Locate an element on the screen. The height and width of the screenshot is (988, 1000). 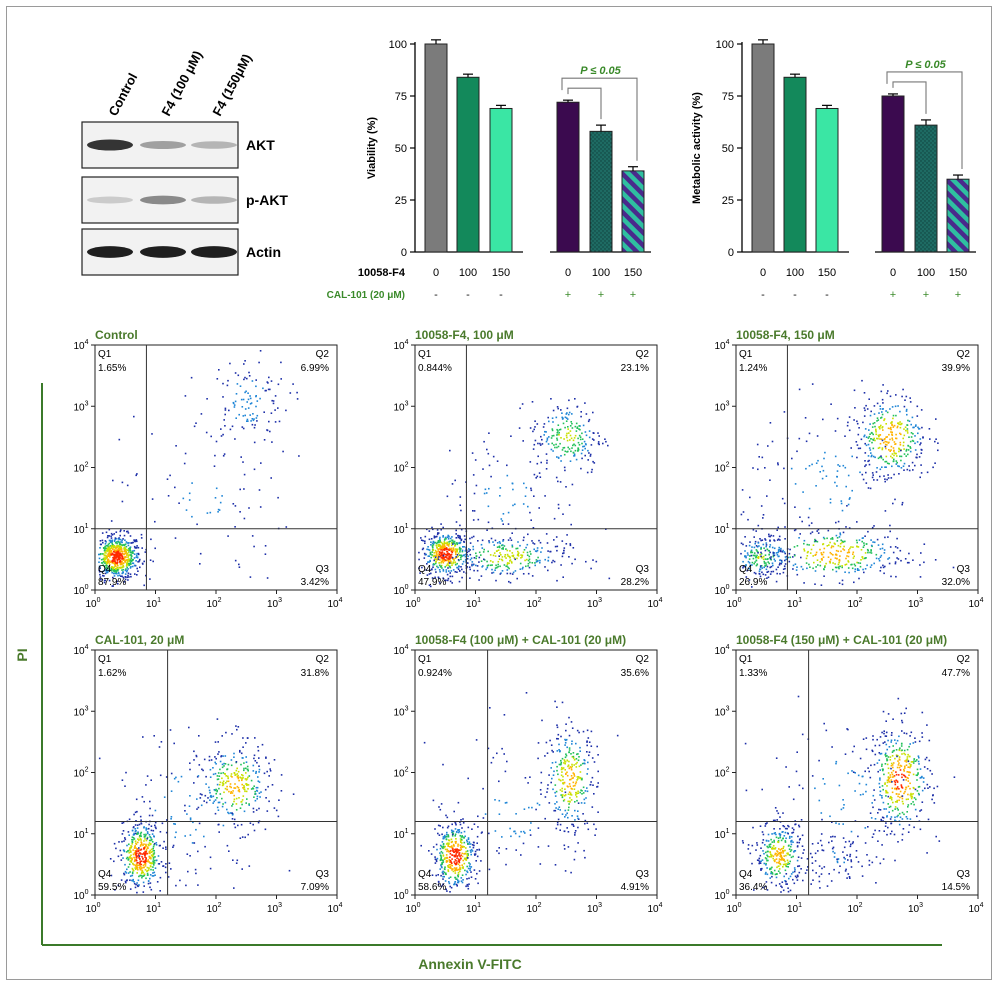
flow-y-tick-label: 102 is located at coordinates (400, 468).